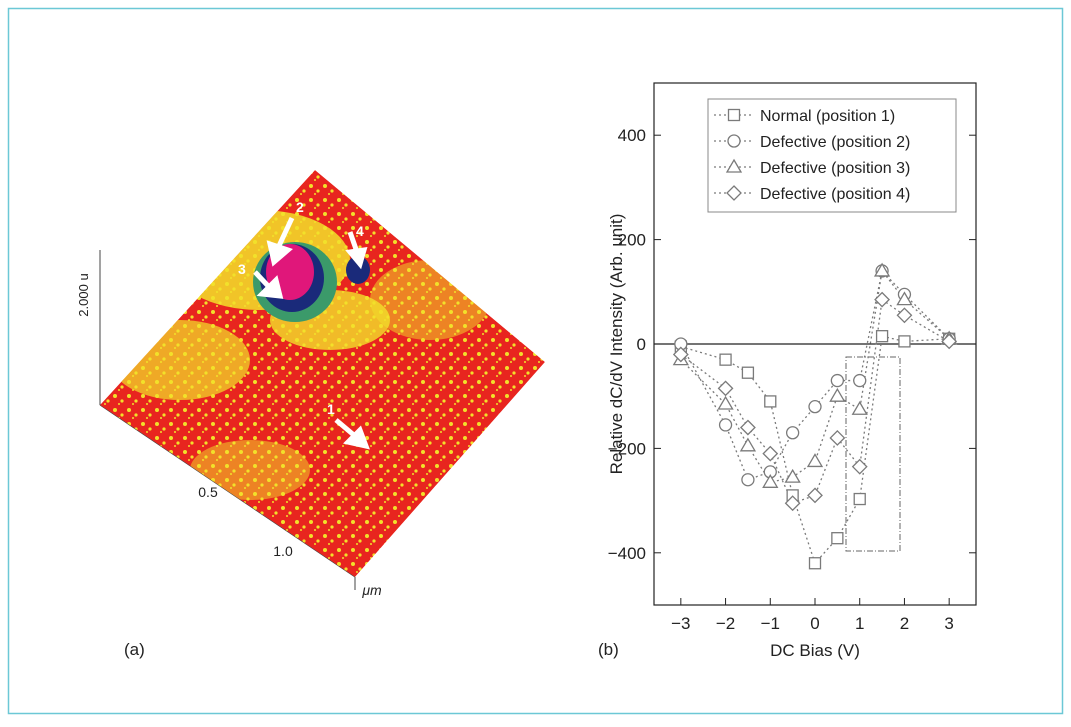  What do you see at coordinates (632, 135) in the screenshot?
I see `y-tick-label: 400` at bounding box center [632, 135].